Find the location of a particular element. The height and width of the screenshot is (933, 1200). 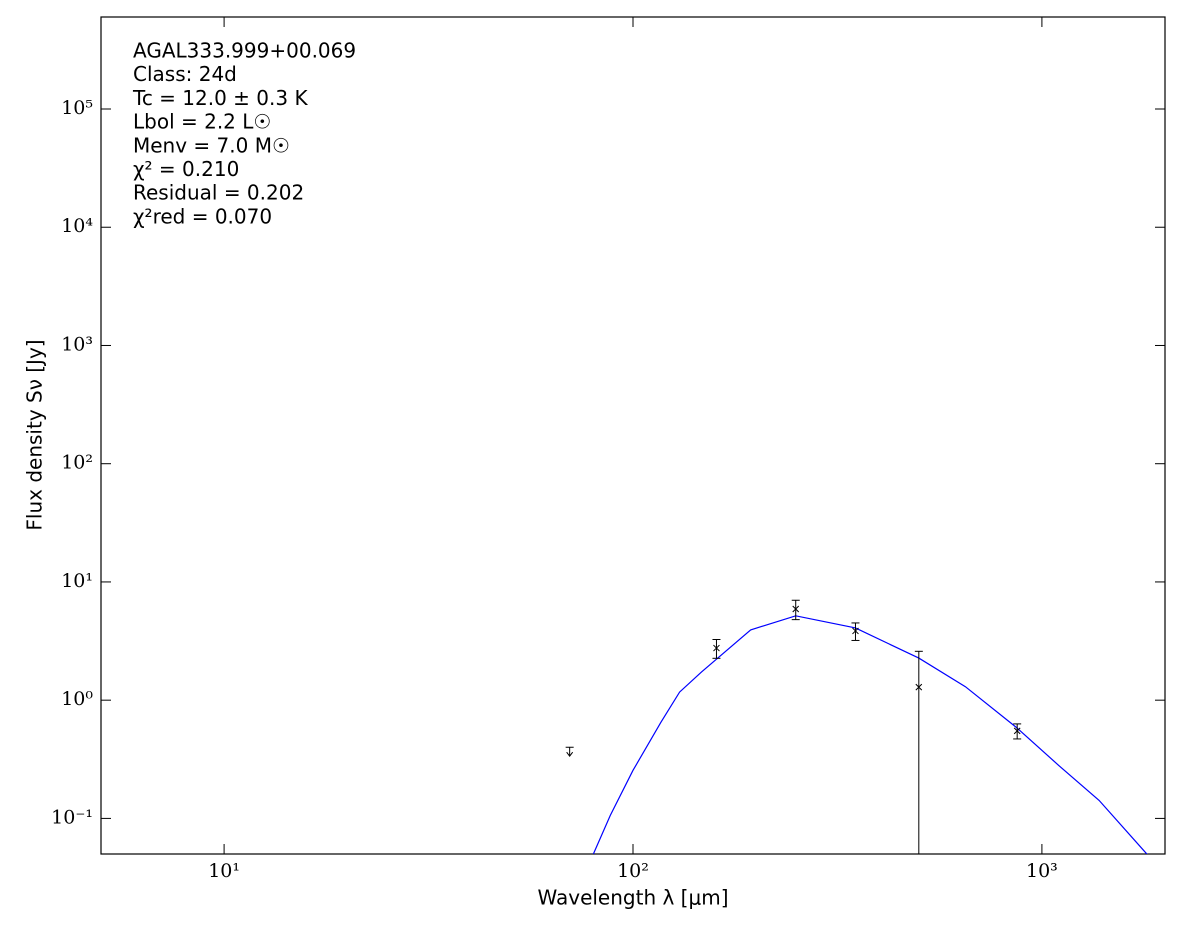

x-axis-label: Wavelength λ [μm] is located at coordinates (632, 898).